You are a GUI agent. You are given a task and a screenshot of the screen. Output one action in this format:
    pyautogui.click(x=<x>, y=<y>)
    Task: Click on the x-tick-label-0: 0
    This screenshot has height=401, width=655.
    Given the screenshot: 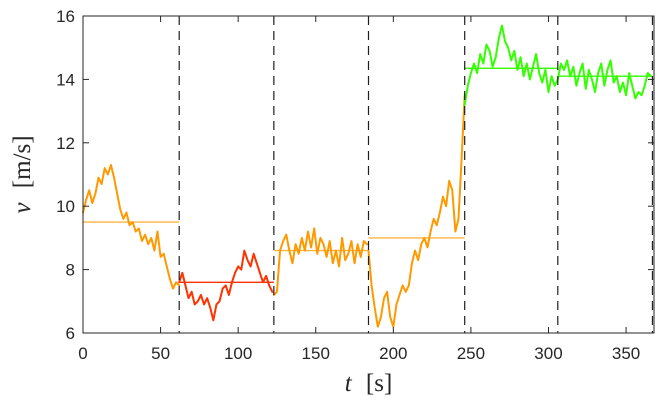 What is the action you would take?
    pyautogui.click(x=82, y=353)
    